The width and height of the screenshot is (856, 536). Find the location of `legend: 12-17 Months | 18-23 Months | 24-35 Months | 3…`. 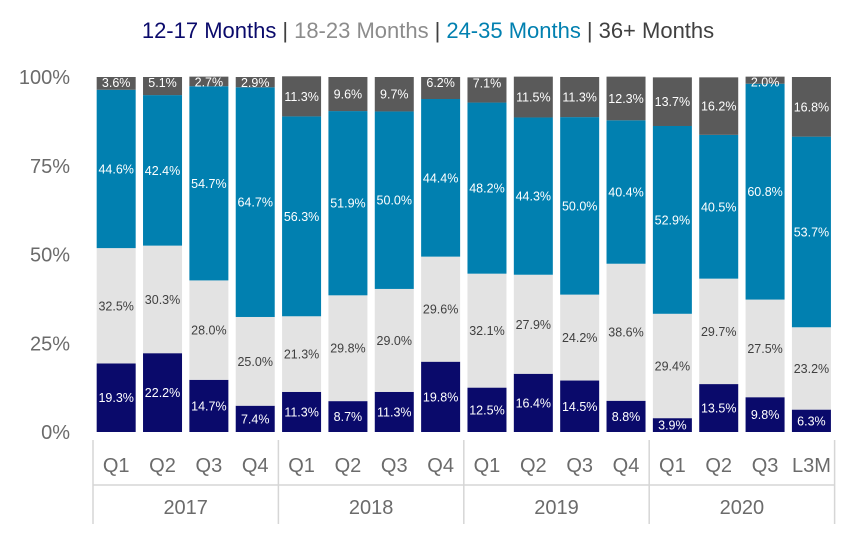

legend: 12-17 Months | 18-23 Months | 24-35 Months | 3… is located at coordinates (428, 31).